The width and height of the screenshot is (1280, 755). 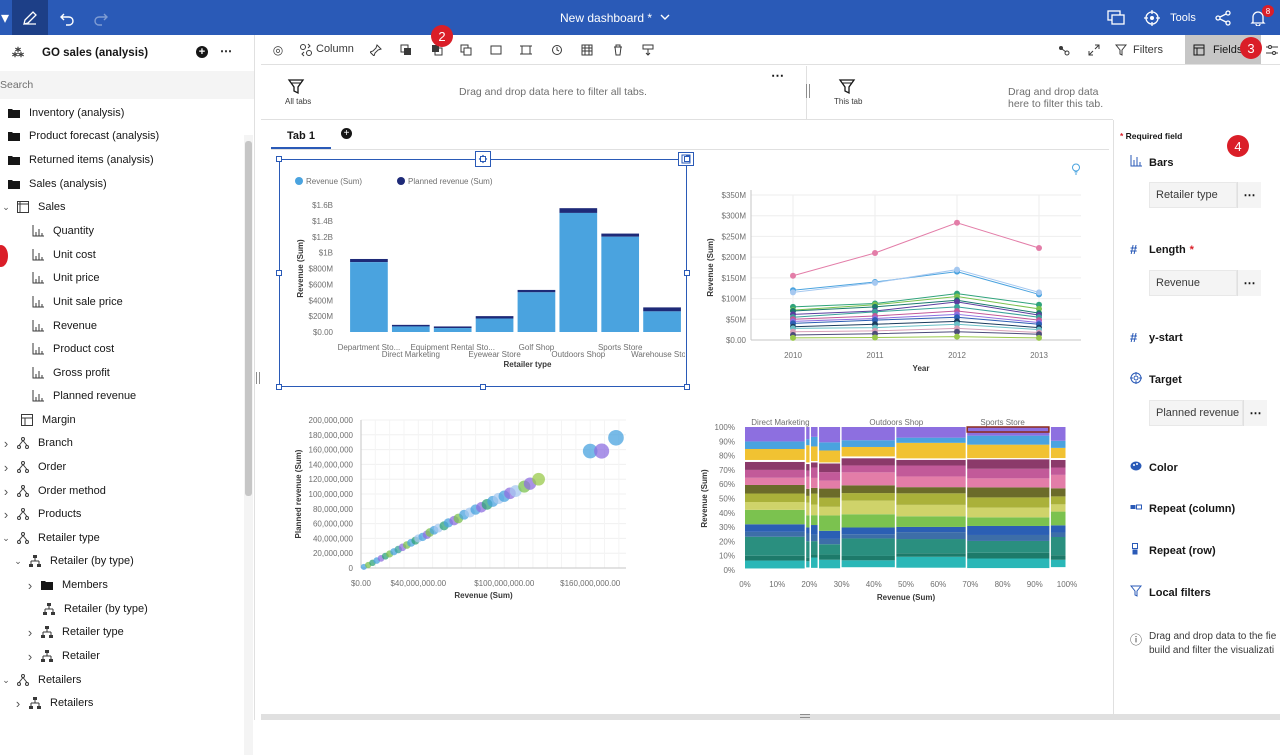 What do you see at coordinates (1094, 50) in the screenshot?
I see `expand-icon` at bounding box center [1094, 50].